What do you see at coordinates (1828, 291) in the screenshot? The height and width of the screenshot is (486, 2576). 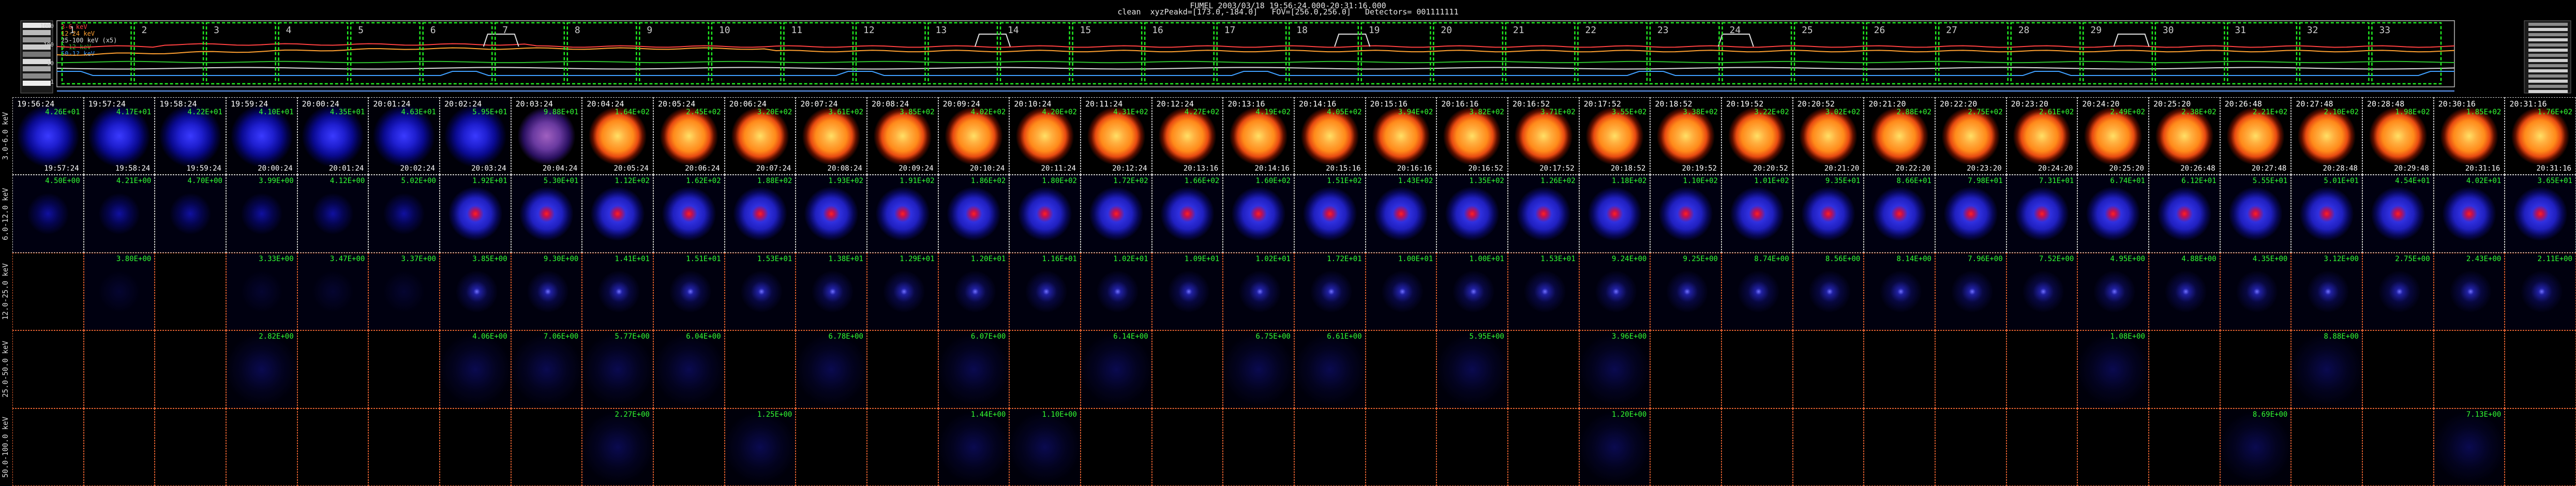 I see `image-cell: 8.56E+00` at bounding box center [1828, 291].